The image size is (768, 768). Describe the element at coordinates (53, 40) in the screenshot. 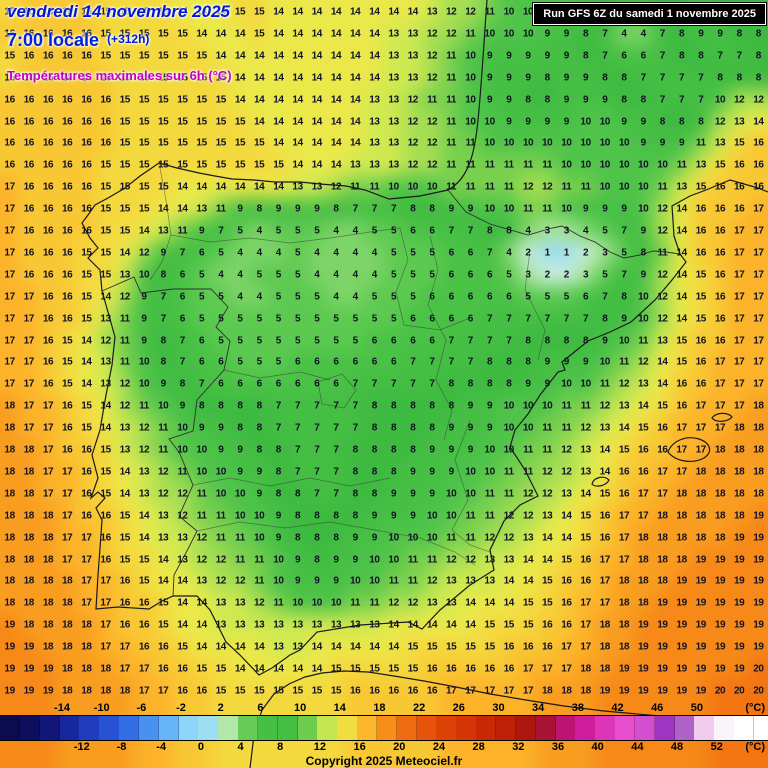

I see `forecast-time-text: 7:00 locale` at that location.